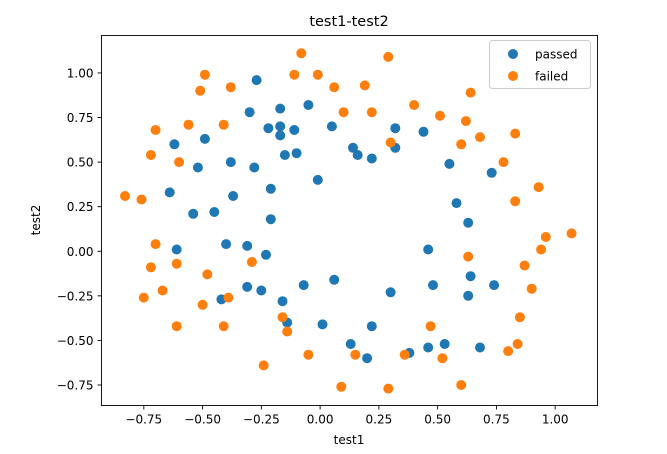 The image size is (667, 454). I want to click on y-tick-label: 0.25, so click(80, 207).